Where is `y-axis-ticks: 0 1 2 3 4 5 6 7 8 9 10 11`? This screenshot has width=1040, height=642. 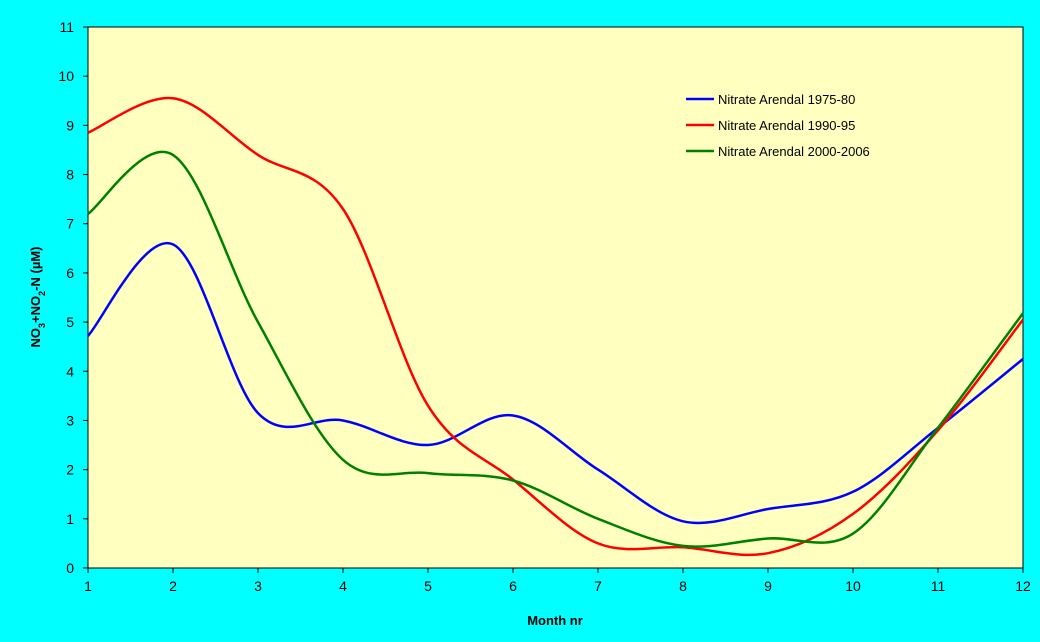 y-axis-ticks: 0 1 2 3 4 5 6 7 8 9 10 11 is located at coordinates (73, 297).